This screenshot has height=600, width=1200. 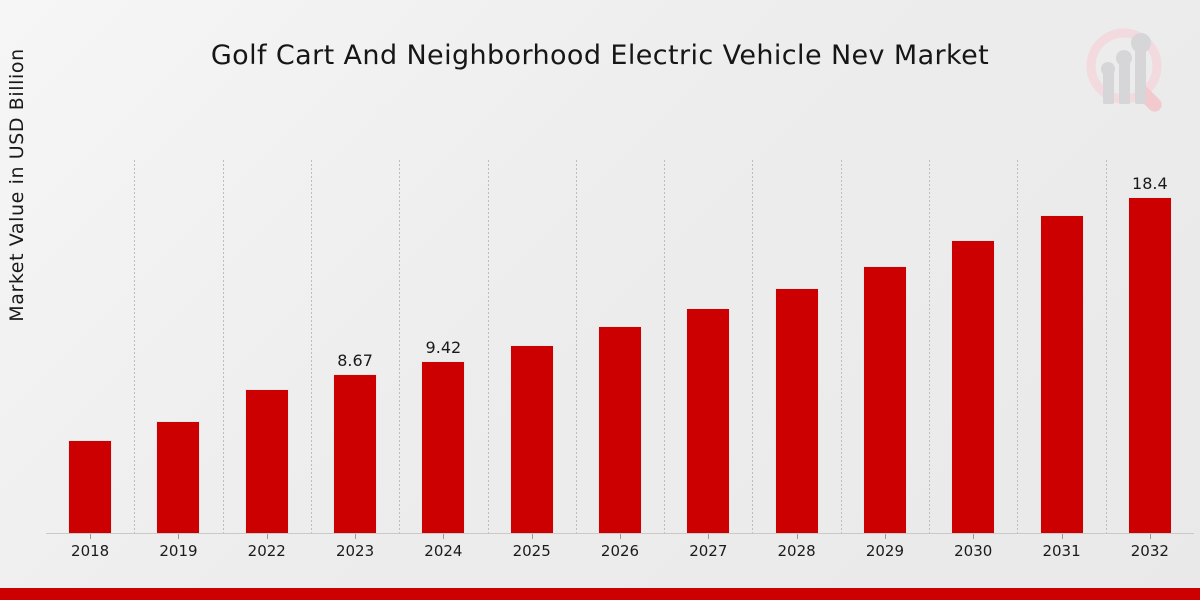 I want to click on y-axis-title: Market Value in USD Billion, so click(x=17, y=185).